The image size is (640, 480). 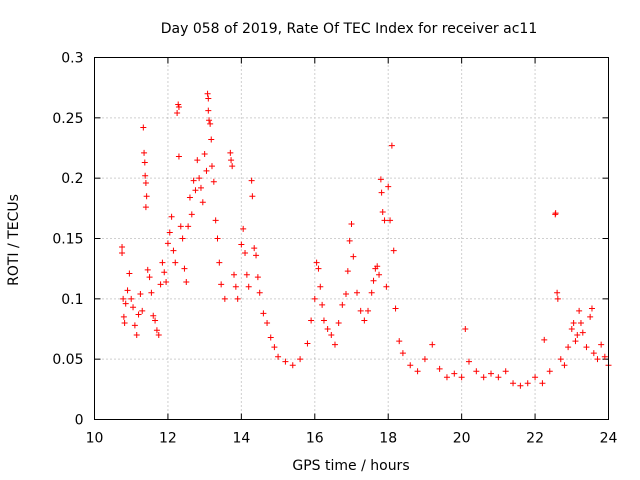 I want to click on y-tick-label: 0.25, so click(x=67, y=119).